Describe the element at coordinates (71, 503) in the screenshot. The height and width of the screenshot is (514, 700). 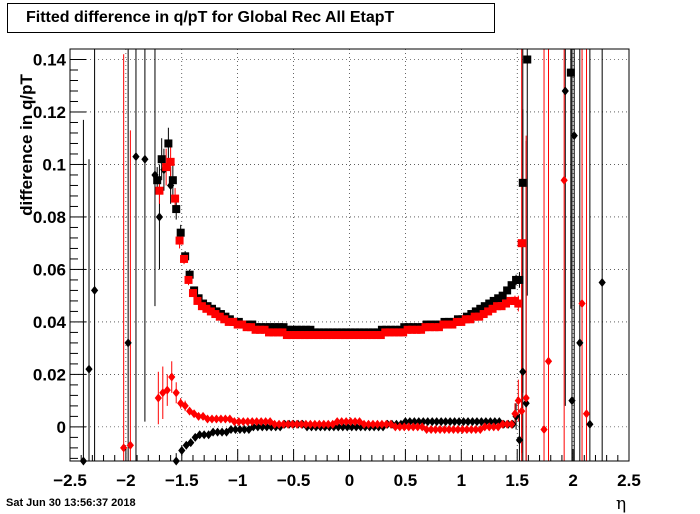
I see `timestamp: Sat Jun 30 13:56:37 2018` at that location.